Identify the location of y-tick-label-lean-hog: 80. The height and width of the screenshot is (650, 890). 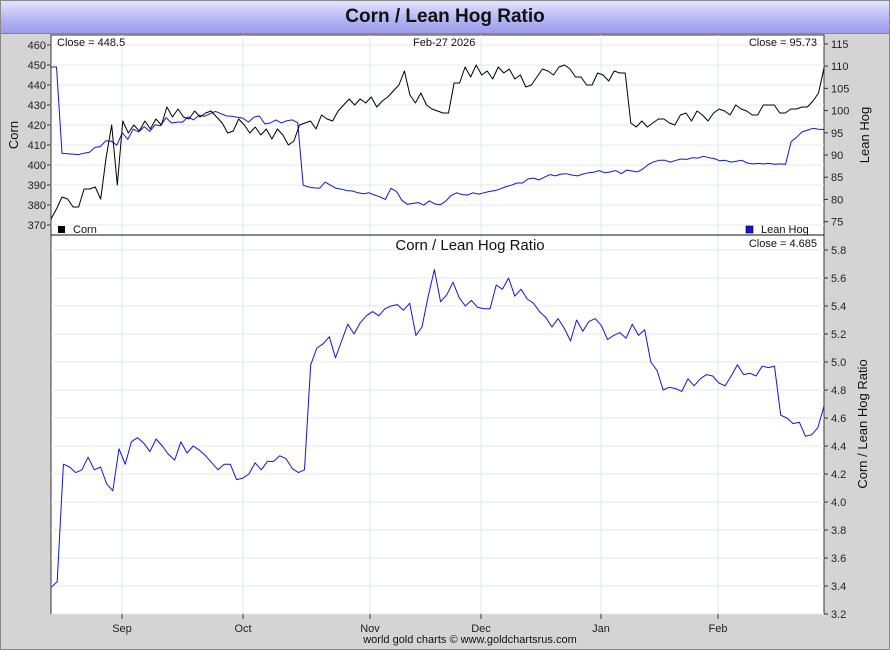
(837, 200).